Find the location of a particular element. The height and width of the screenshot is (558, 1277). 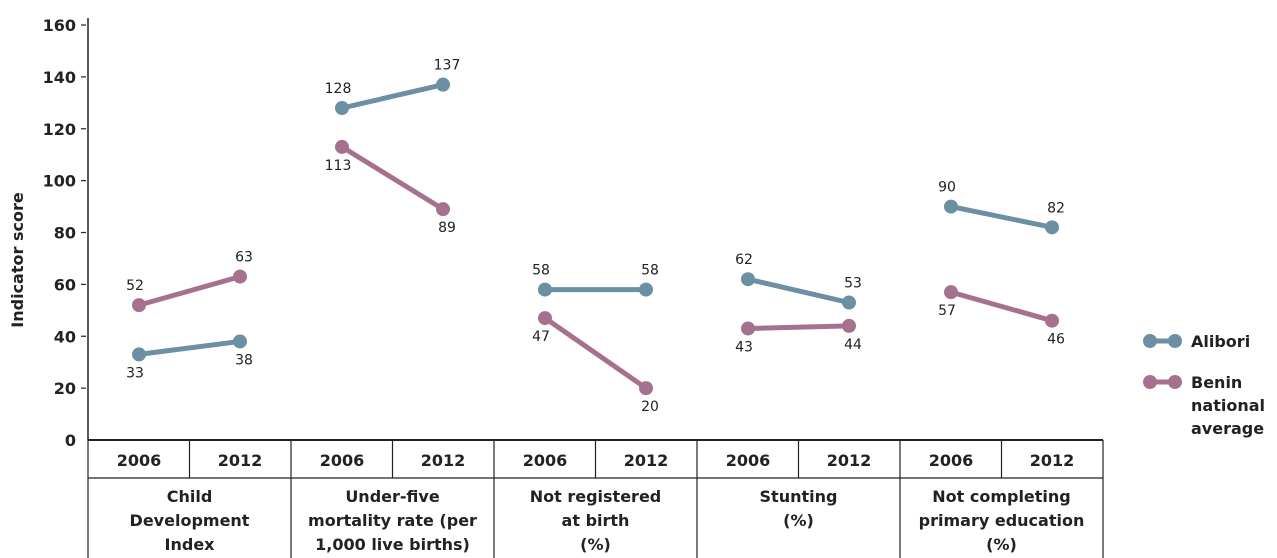

data-label-alibori: 53 is located at coordinates (853, 284).